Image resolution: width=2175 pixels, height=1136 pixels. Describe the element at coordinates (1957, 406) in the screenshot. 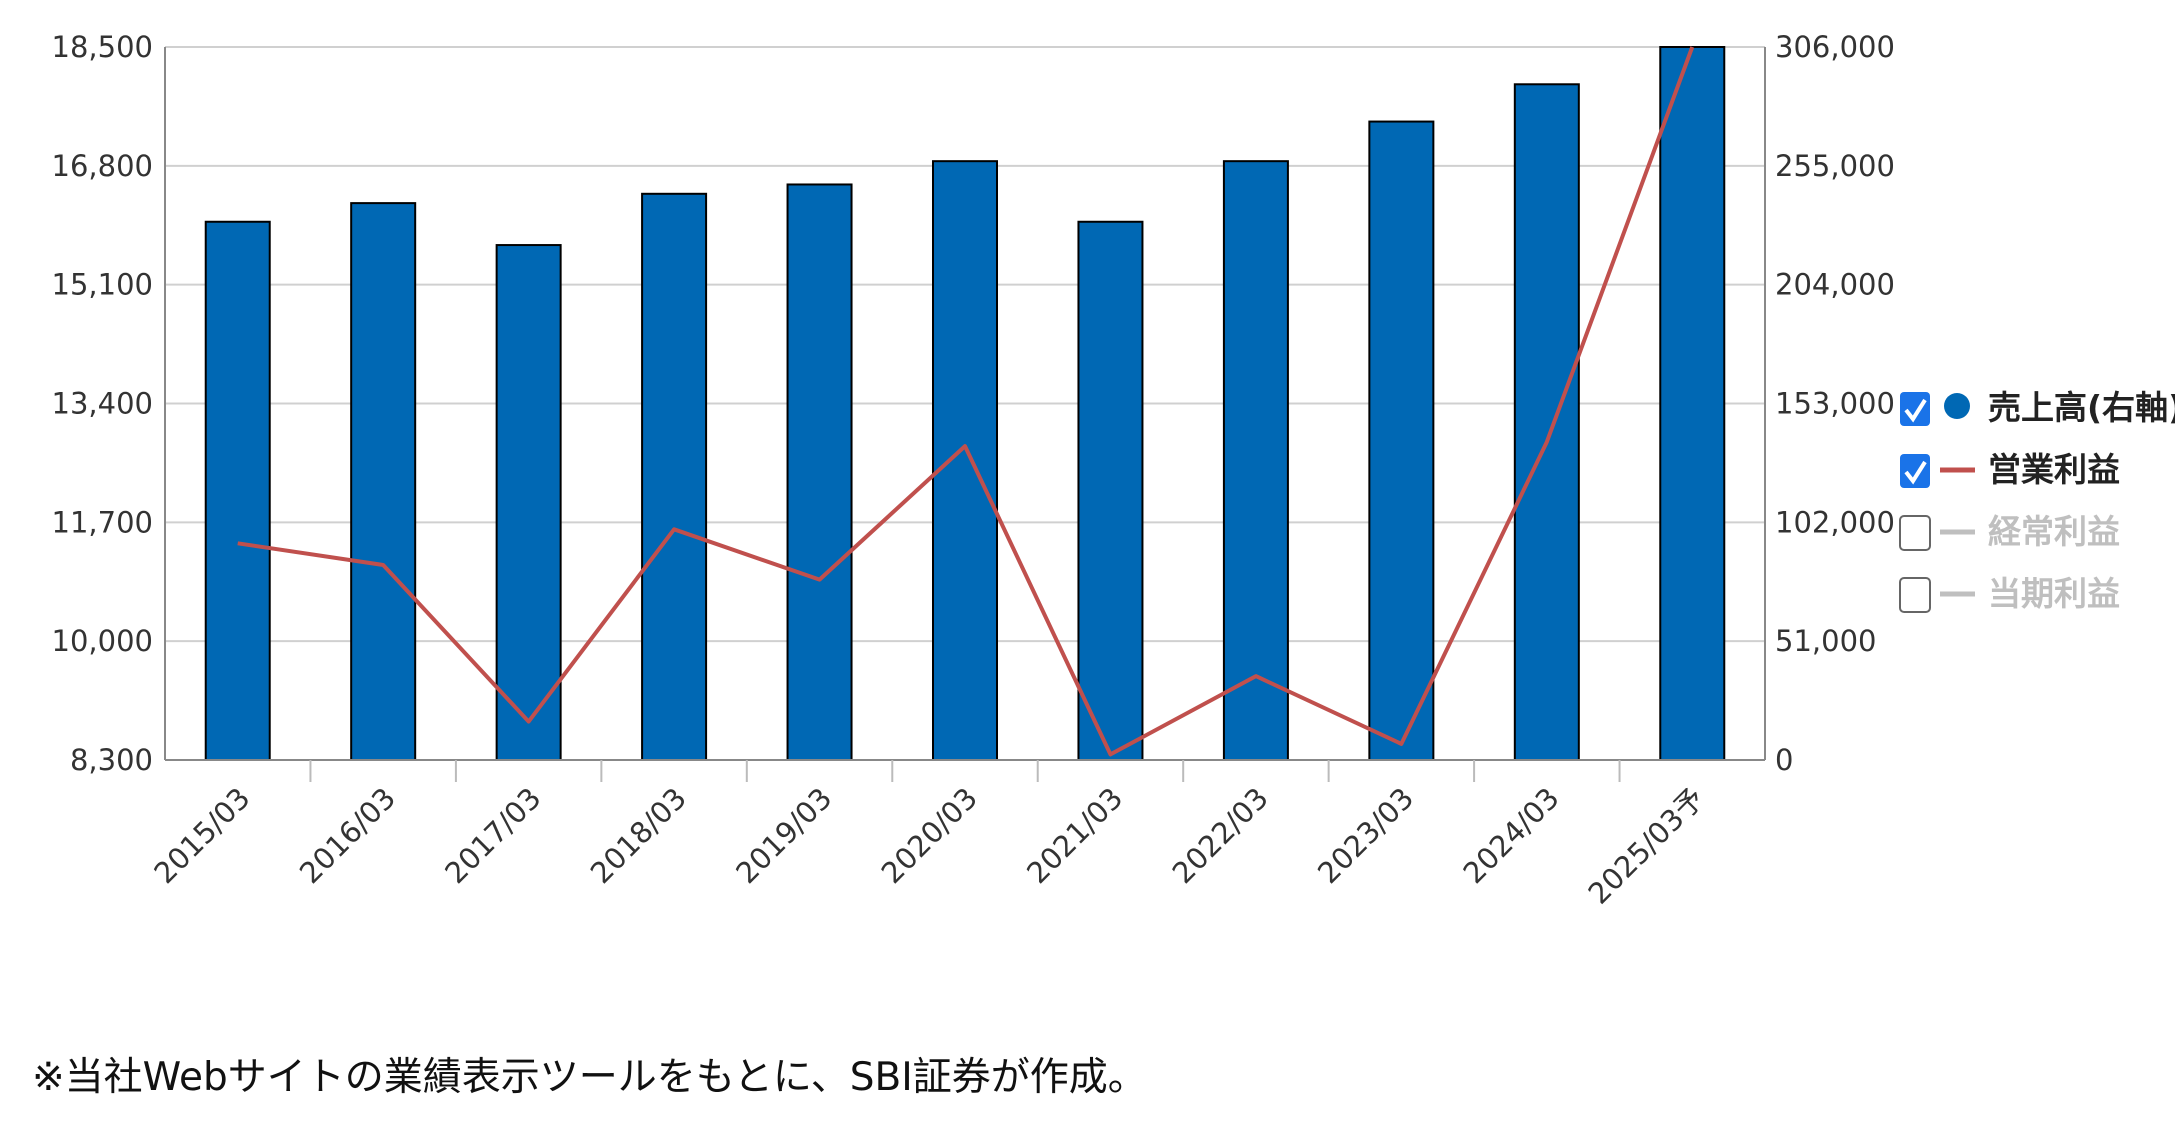

I see `legend-circle-marker` at that location.